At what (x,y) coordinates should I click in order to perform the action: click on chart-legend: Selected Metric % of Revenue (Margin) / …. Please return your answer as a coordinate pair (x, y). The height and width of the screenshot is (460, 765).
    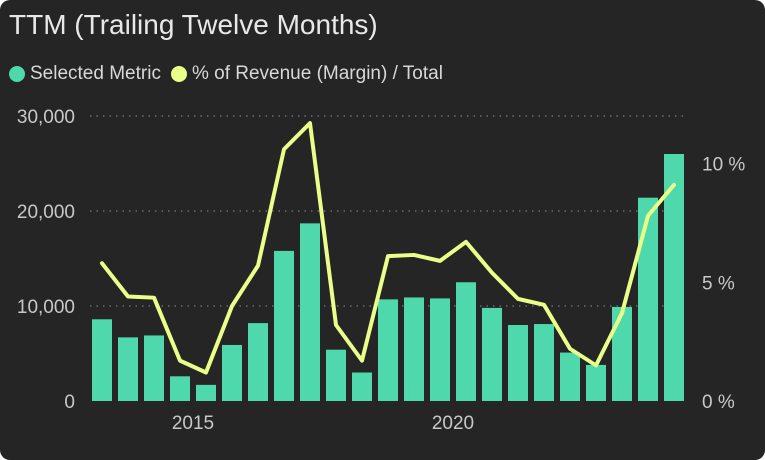
    Looking at the image, I should click on (231, 74).